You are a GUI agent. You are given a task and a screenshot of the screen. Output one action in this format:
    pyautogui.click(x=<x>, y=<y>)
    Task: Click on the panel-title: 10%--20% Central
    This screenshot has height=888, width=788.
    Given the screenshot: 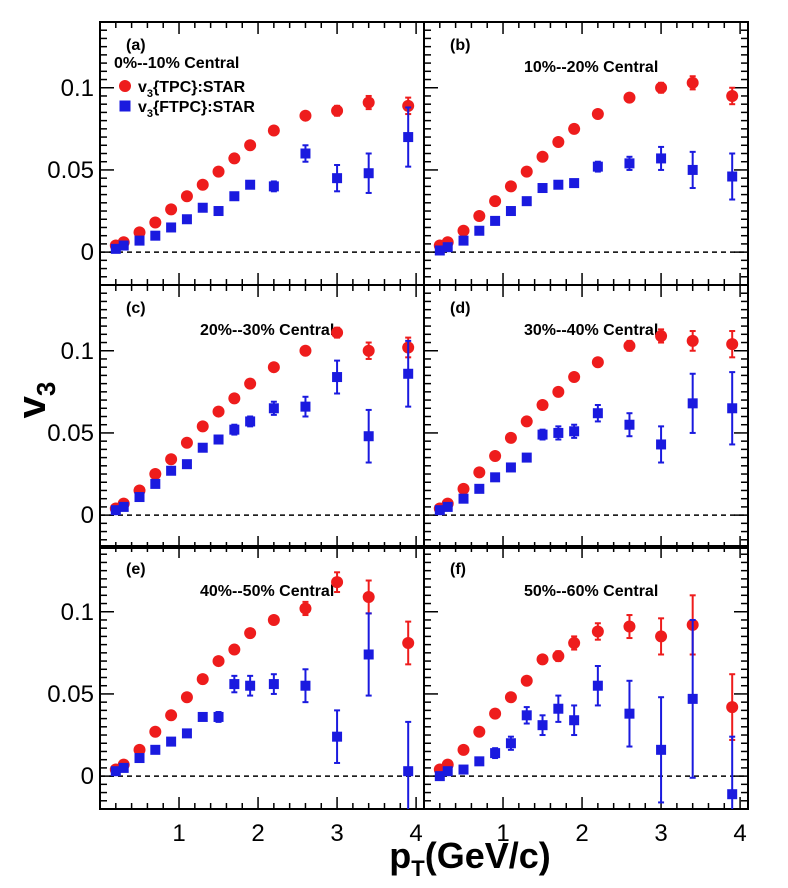 What is the action you would take?
    pyautogui.click(x=591, y=67)
    